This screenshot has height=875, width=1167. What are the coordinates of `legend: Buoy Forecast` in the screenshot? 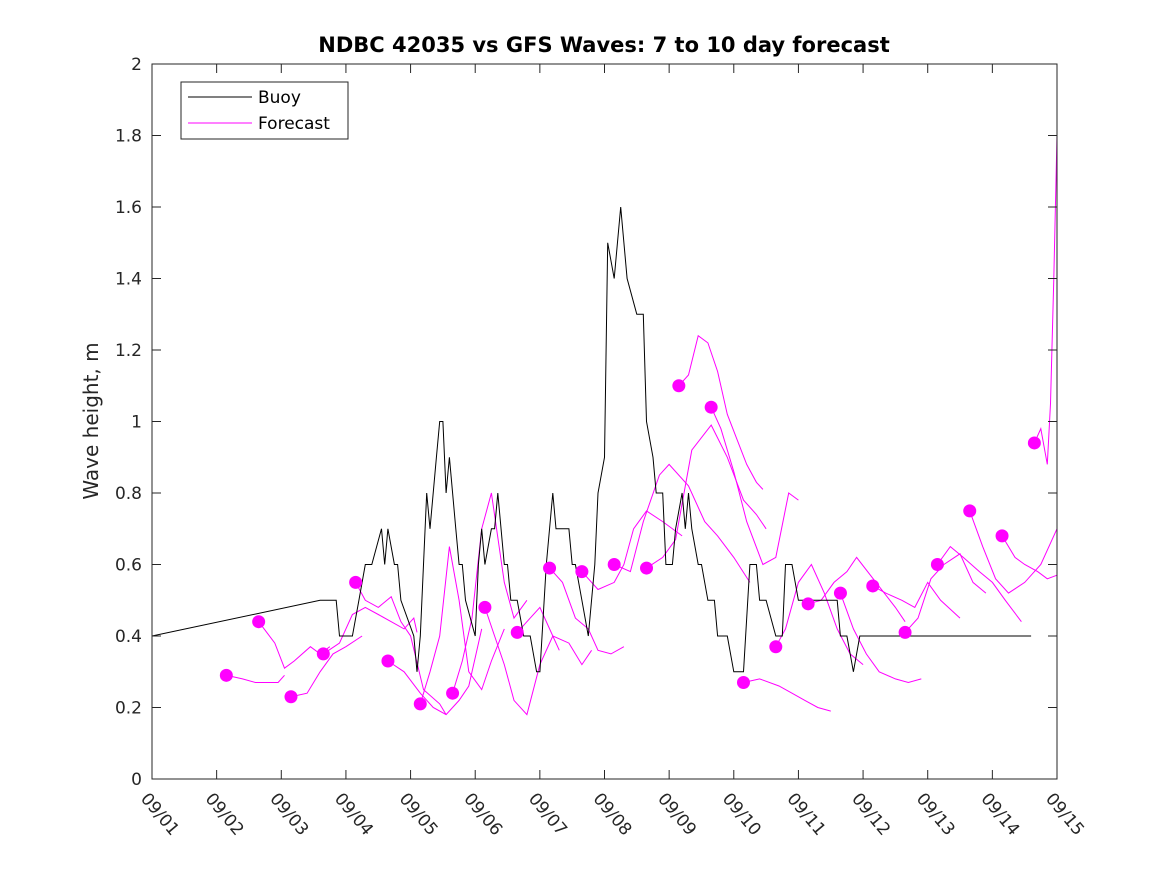 It's located at (264, 110).